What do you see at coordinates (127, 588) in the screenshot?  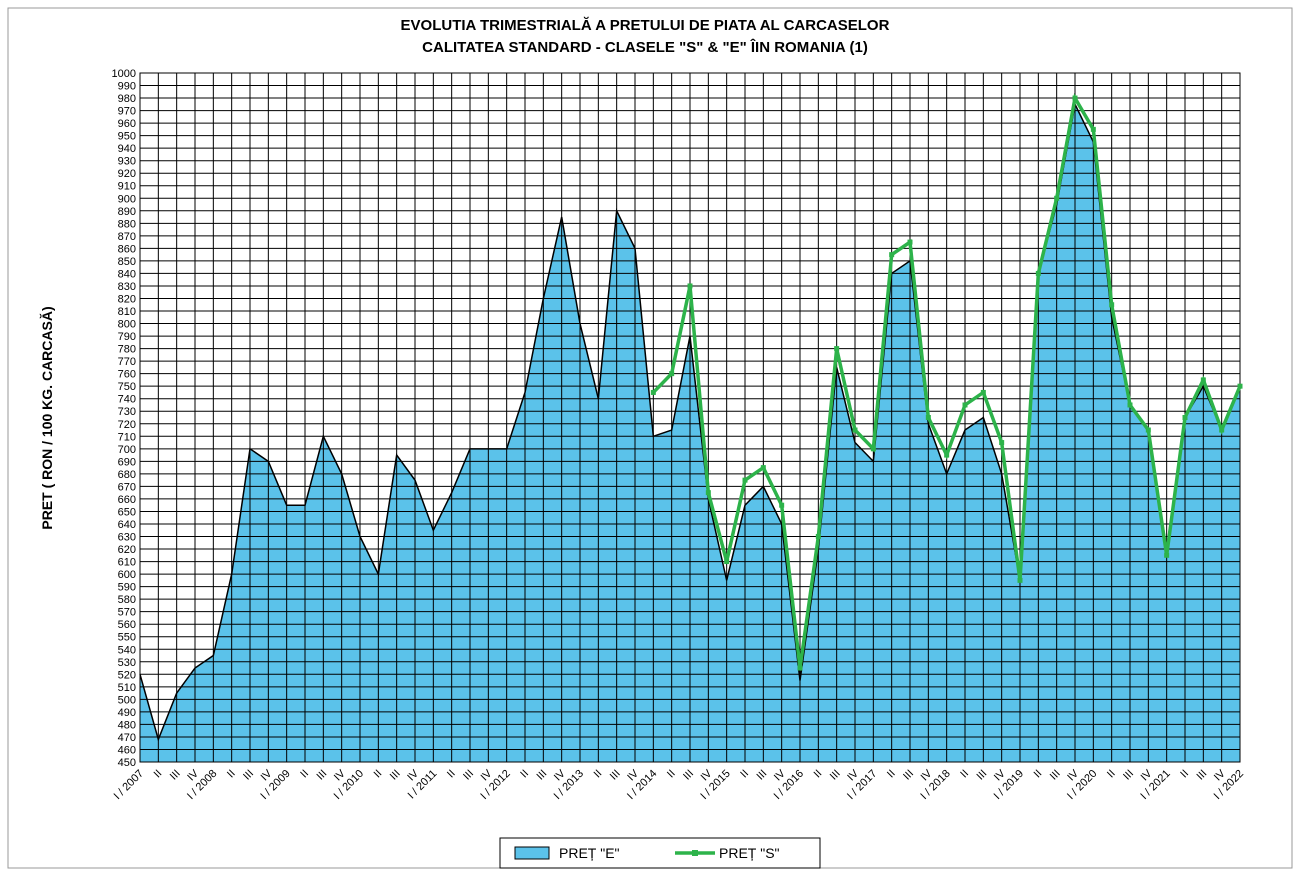 I see `y-tick-label: 590` at bounding box center [127, 588].